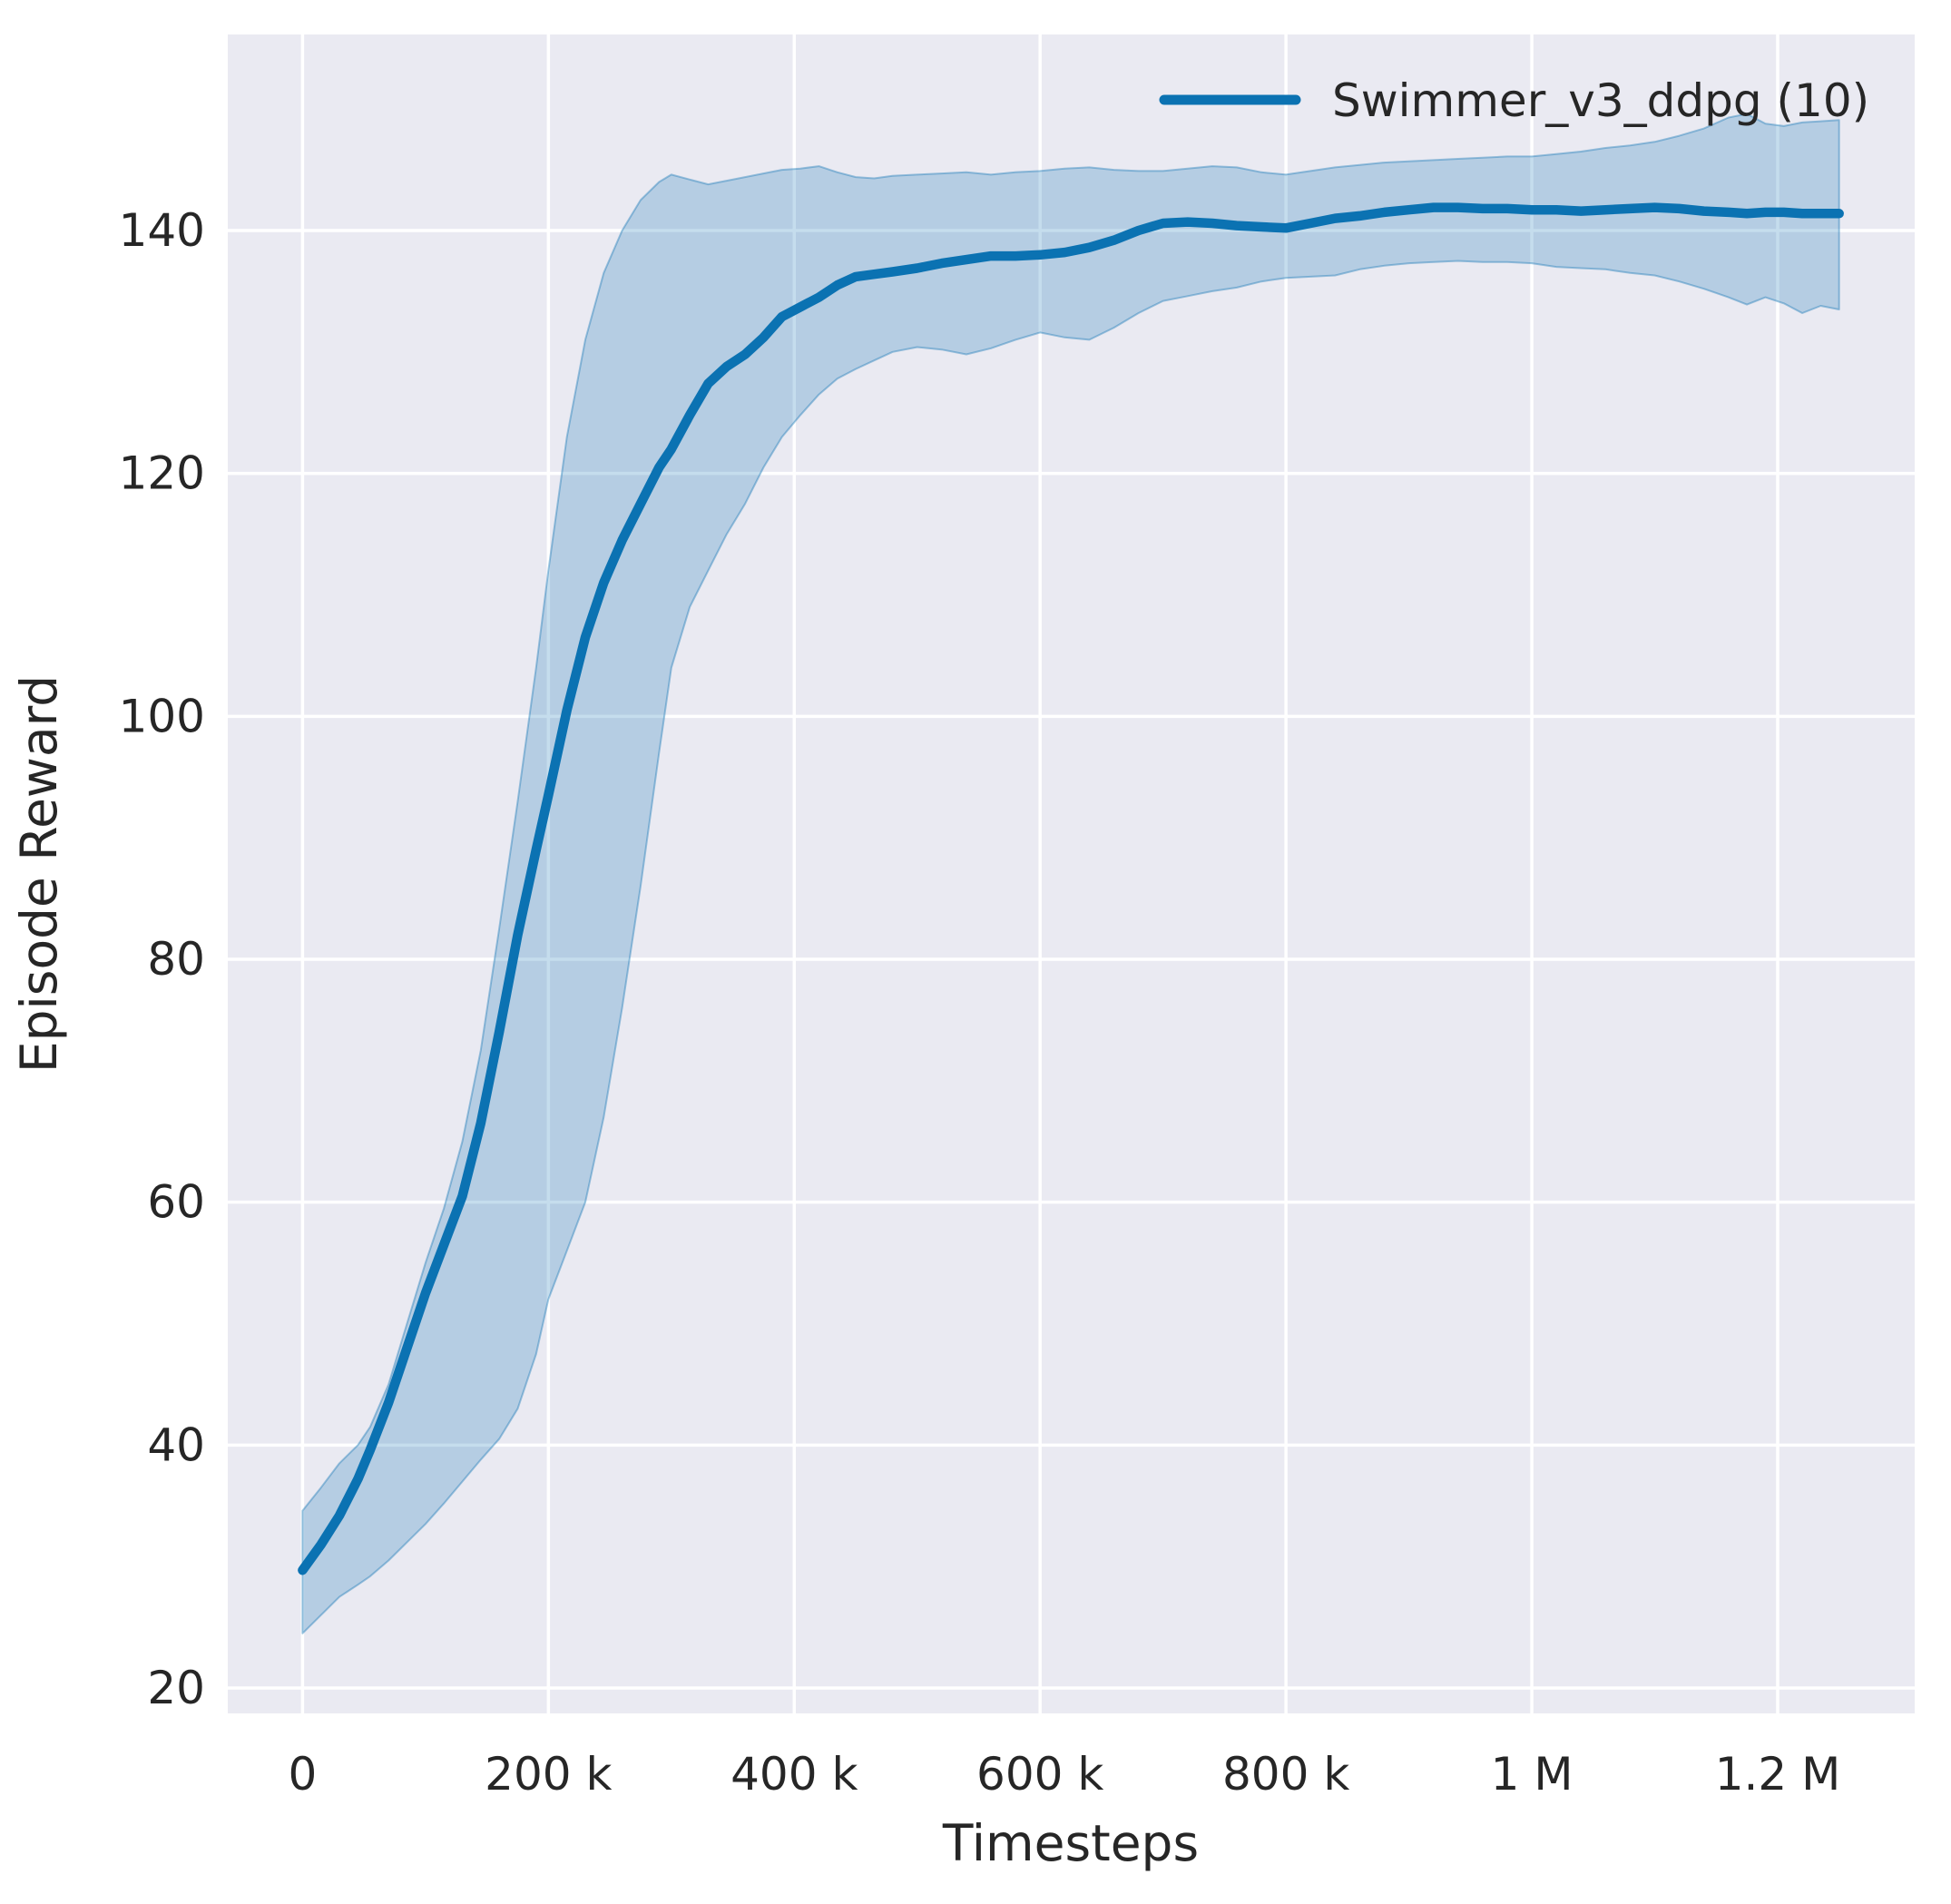 Image resolution: width=1951 pixels, height=1904 pixels. I want to click on y-tick-label: 120, so click(162, 473).